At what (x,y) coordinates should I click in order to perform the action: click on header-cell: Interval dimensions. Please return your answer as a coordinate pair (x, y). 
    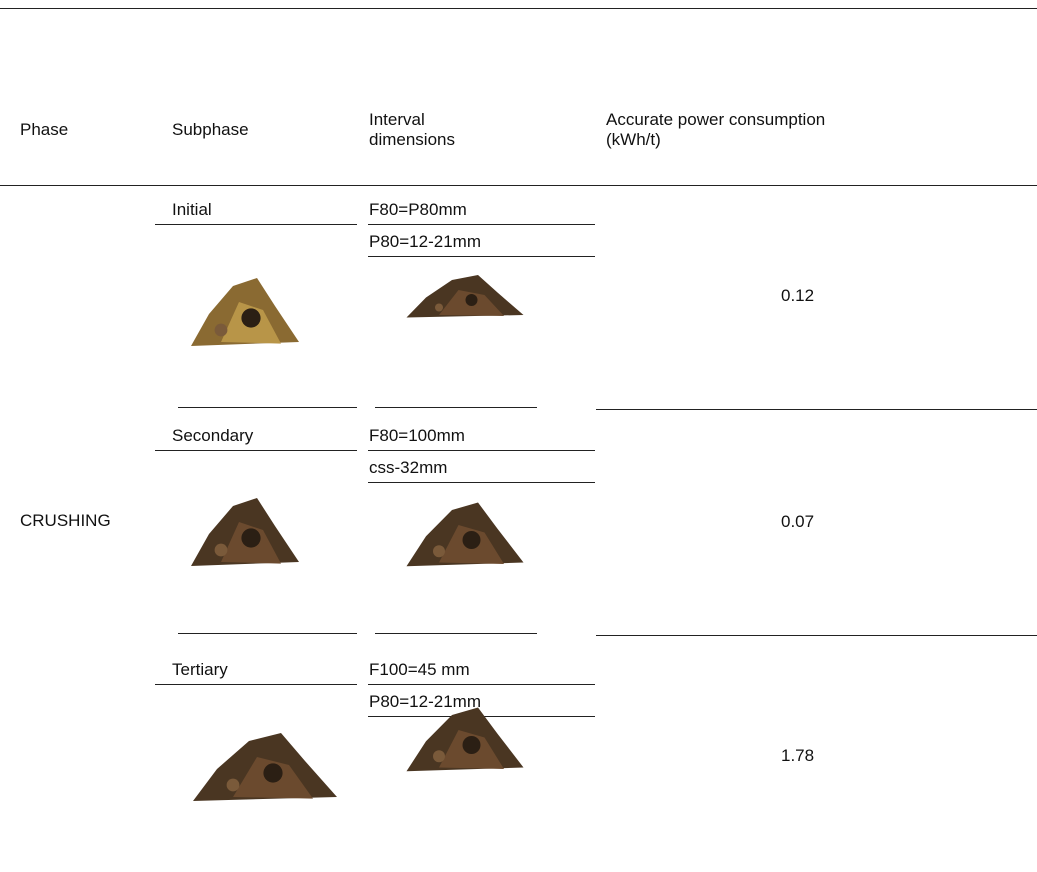
    Looking at the image, I should click on (412, 129).